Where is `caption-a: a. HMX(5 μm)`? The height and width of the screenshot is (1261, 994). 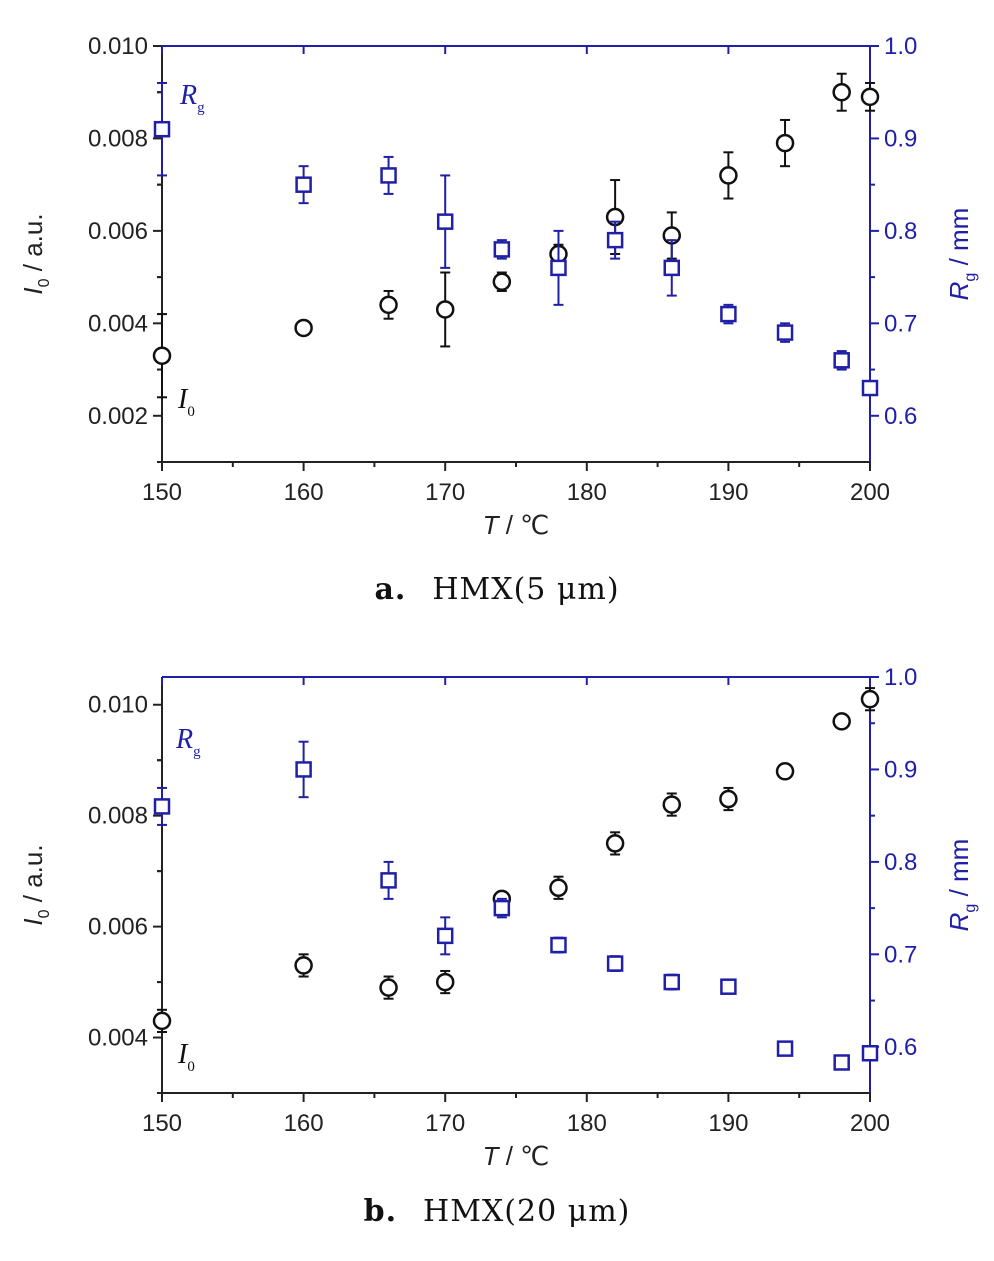 caption-a: a. HMX(5 μm) is located at coordinates (497, 589).